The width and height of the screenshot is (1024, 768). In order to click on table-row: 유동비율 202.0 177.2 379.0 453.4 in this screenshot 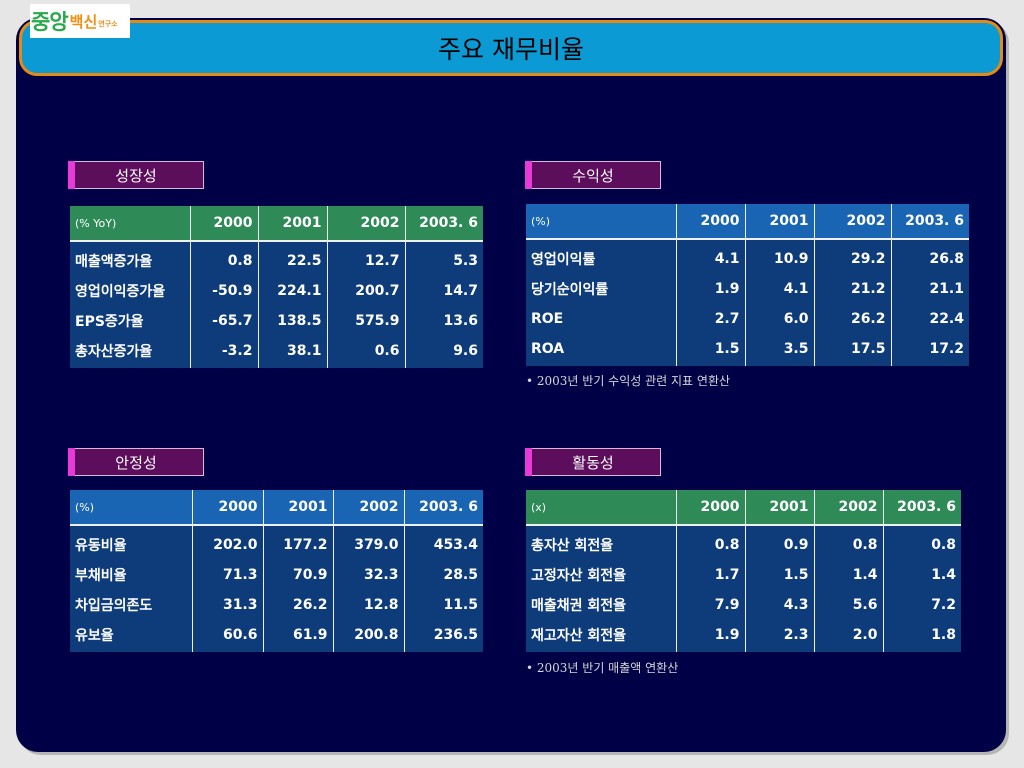, I will do `click(276, 542)`.